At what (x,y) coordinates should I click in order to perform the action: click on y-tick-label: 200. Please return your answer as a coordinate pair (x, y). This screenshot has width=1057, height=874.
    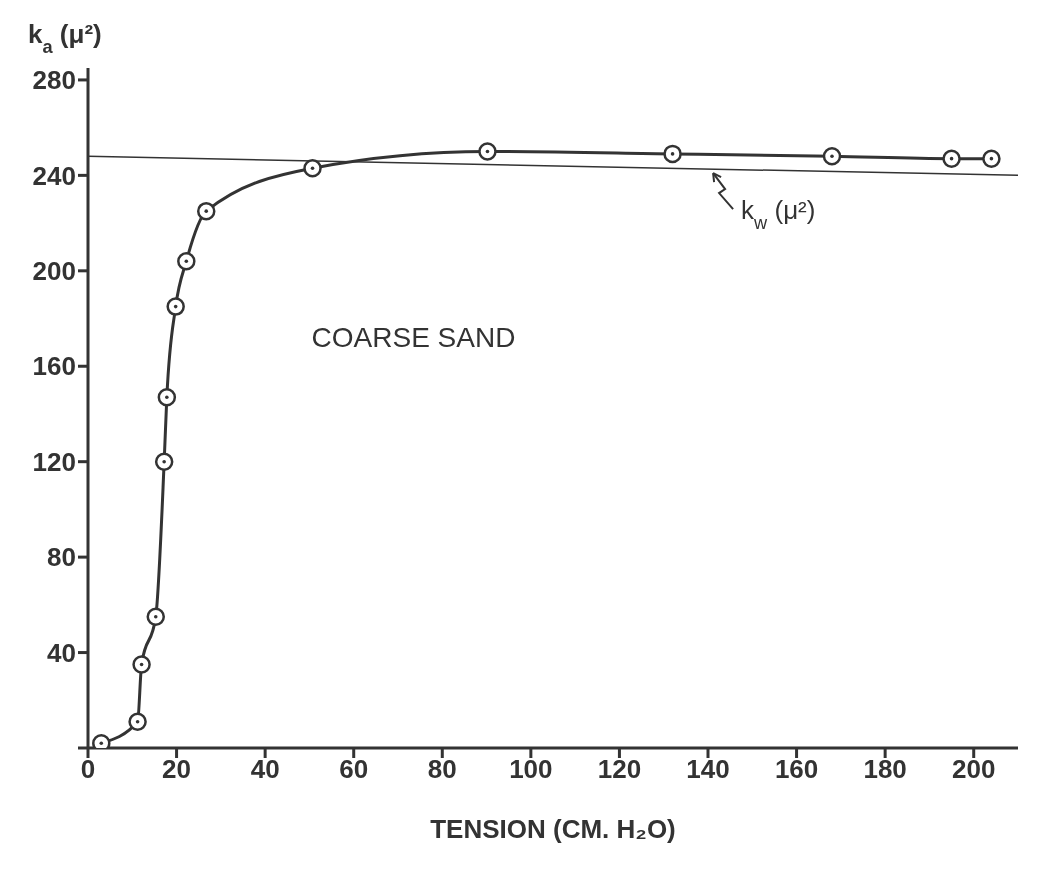
    Looking at the image, I should click on (54, 271).